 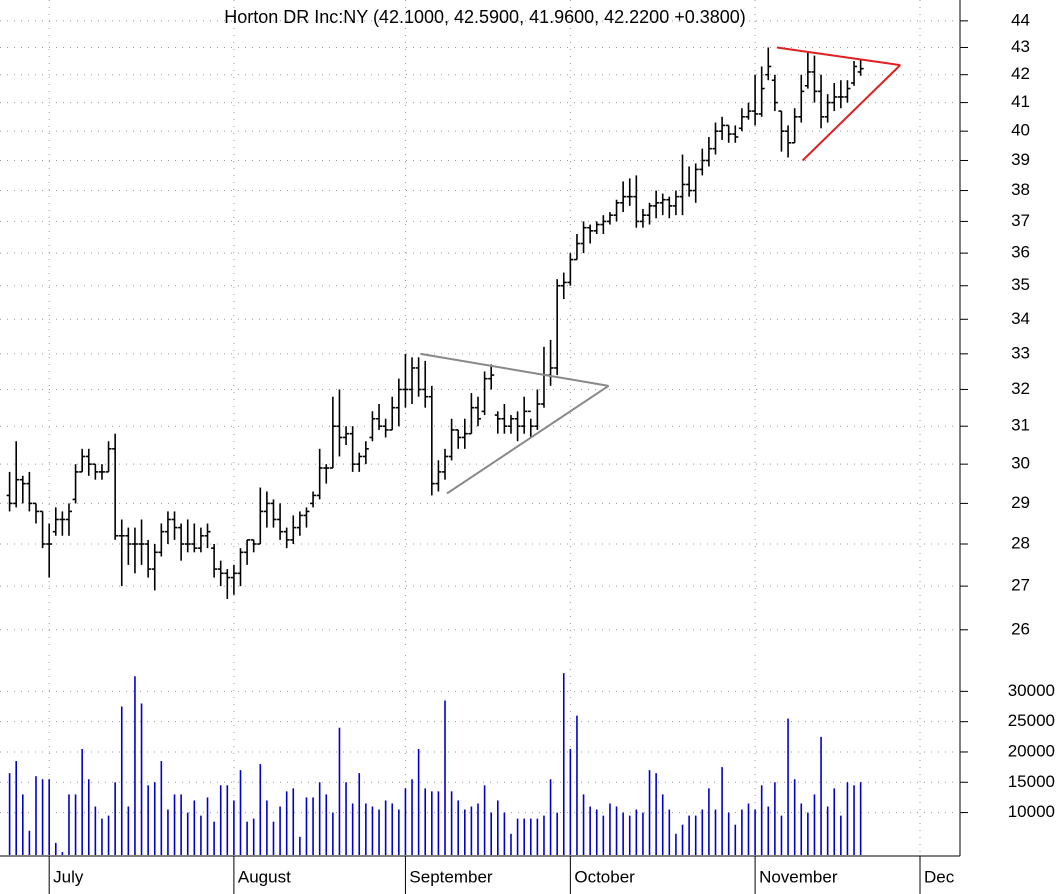 What do you see at coordinates (1020, 73) in the screenshot?
I see `y-tick-label: 42` at bounding box center [1020, 73].